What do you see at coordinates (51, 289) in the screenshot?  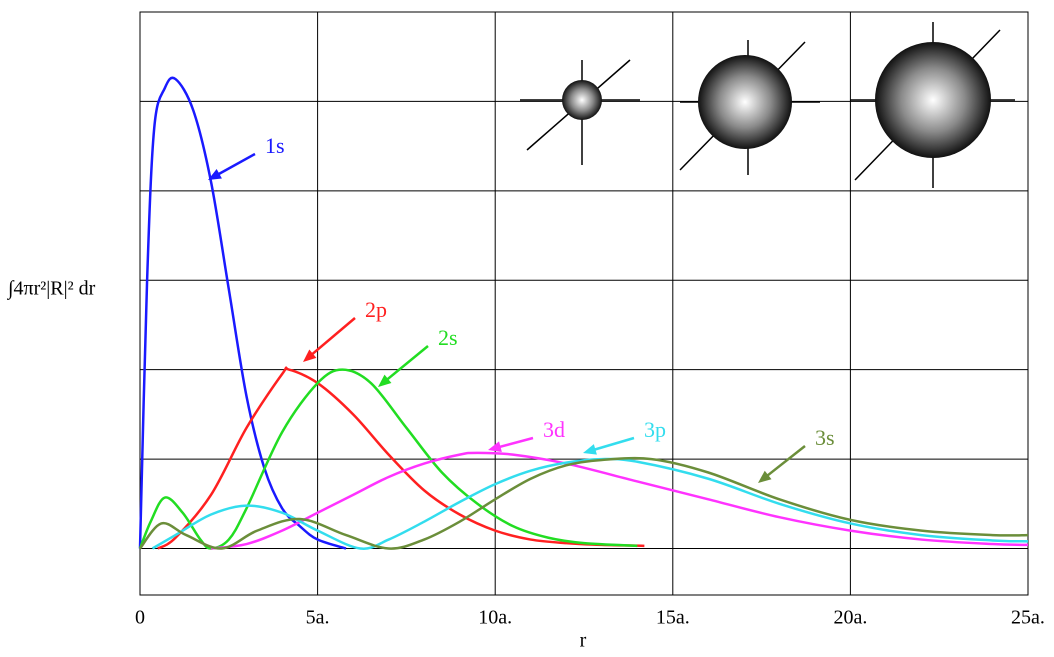 I see `y-axis-label: ∫4πr²|R|² dr` at bounding box center [51, 289].